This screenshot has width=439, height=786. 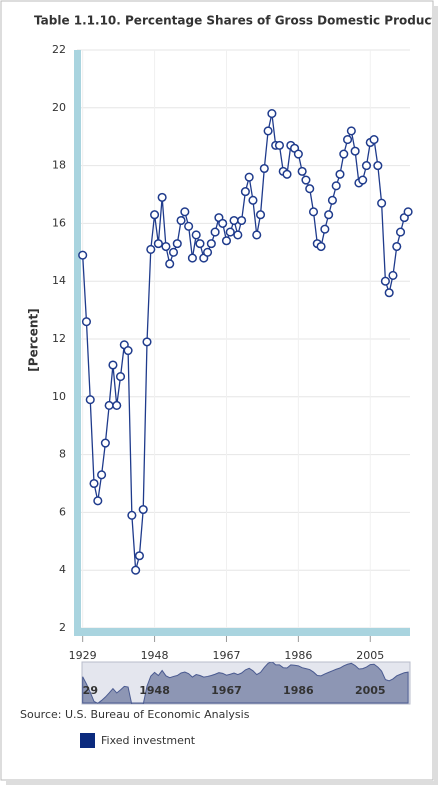 What do you see at coordinates (155, 655) in the screenshot?
I see `x-tick-label: 1948` at bounding box center [155, 655].